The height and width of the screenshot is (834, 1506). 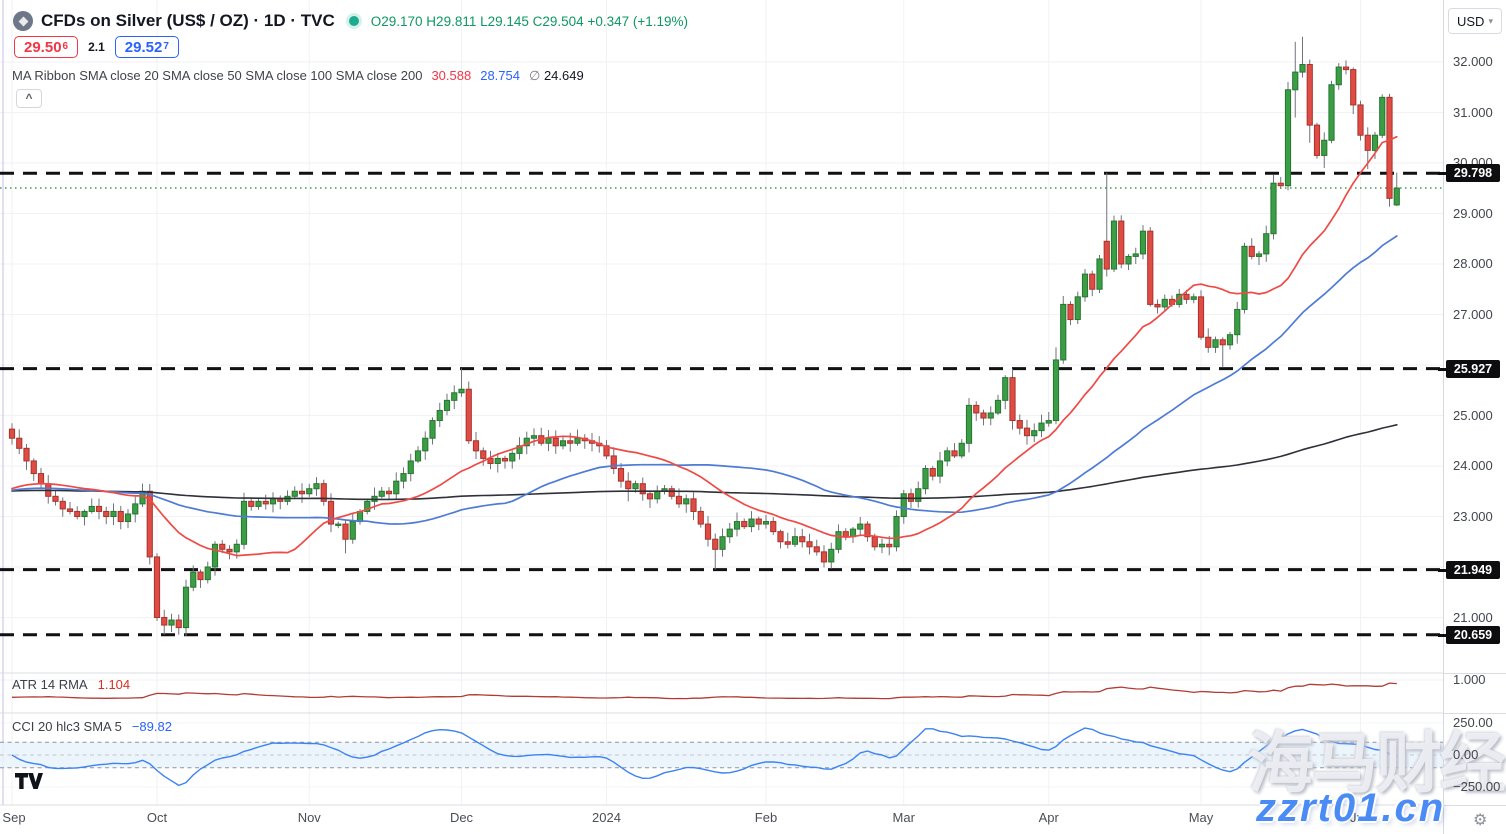 What do you see at coordinates (1049, 817) in the screenshot?
I see `month-label: Apr` at bounding box center [1049, 817].